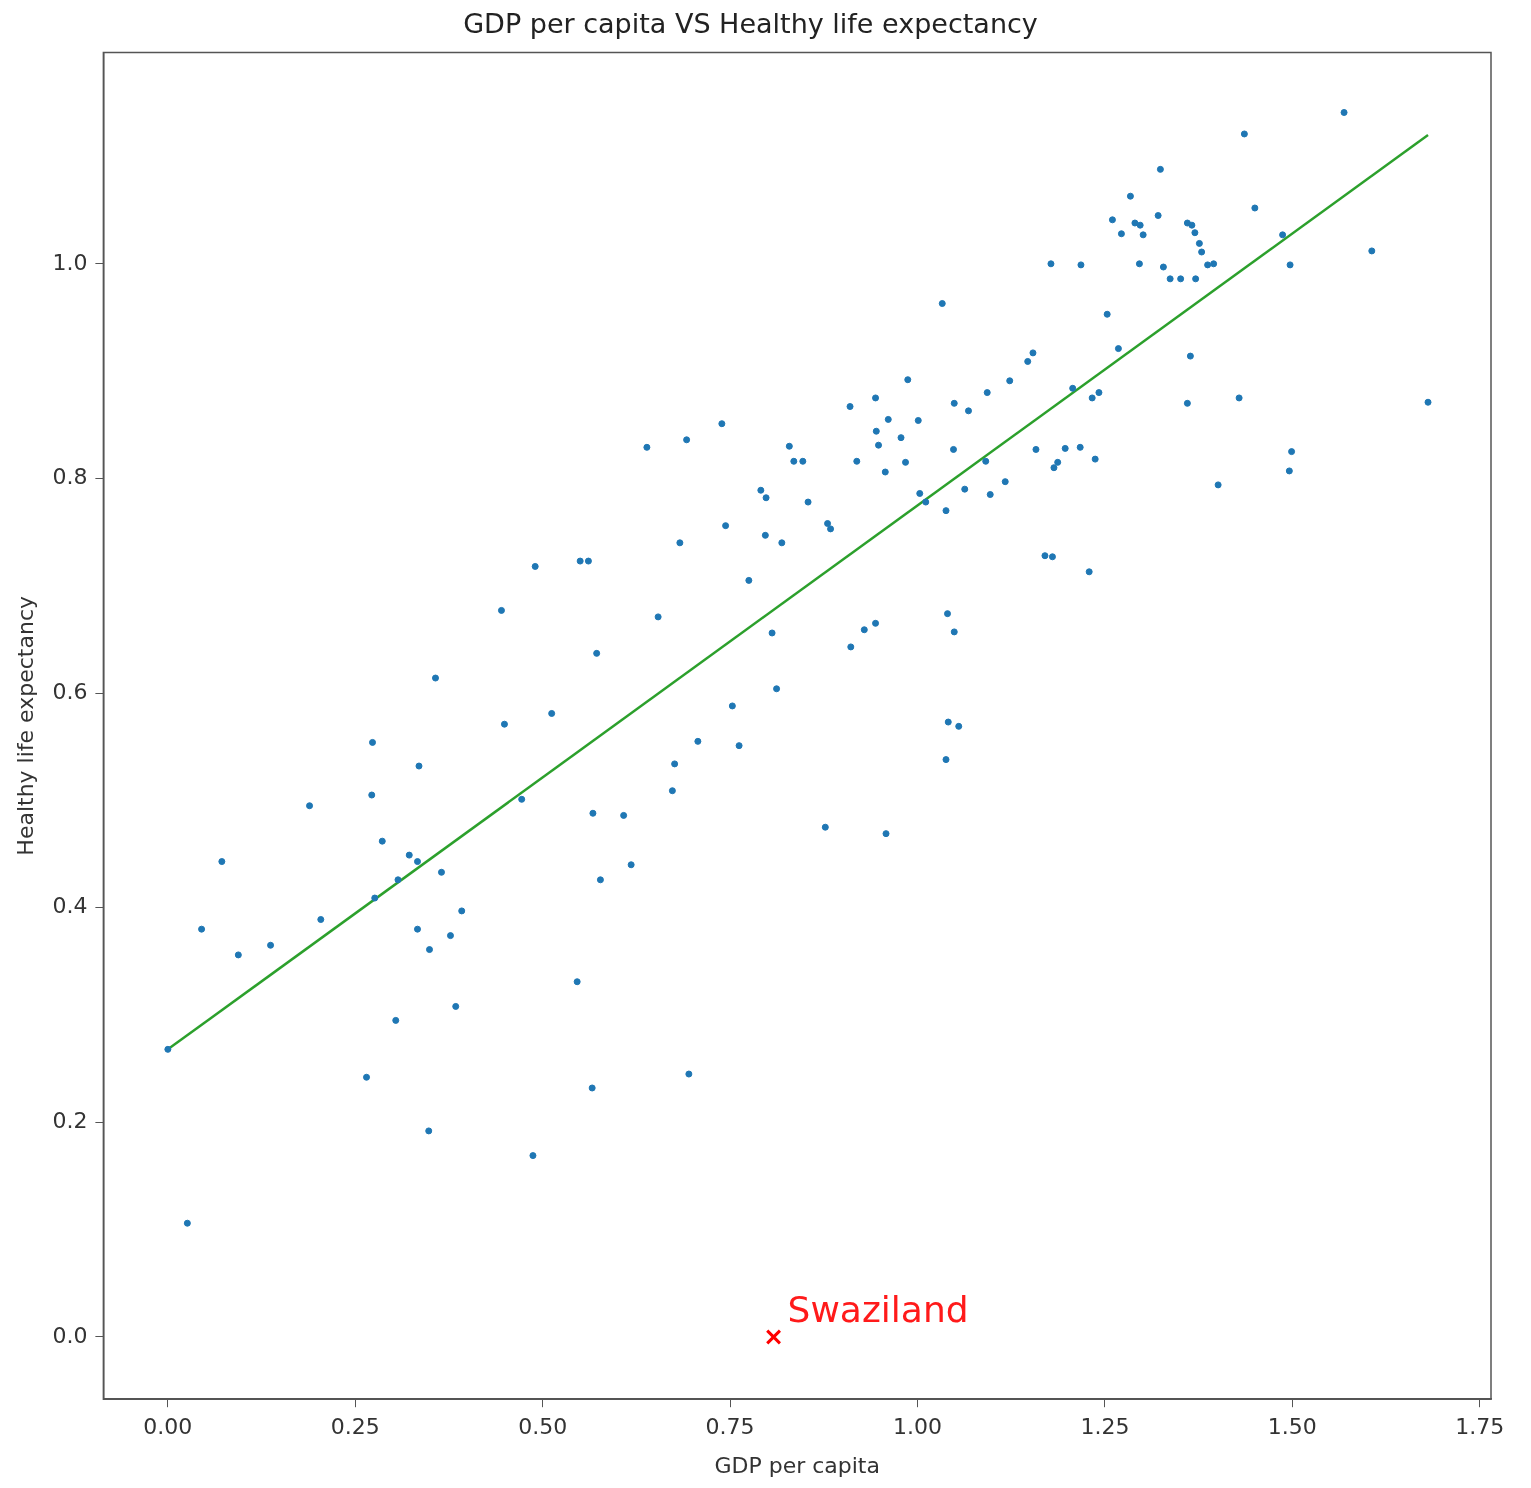 This screenshot has width=1531, height=1488. What do you see at coordinates (70, 477) in the screenshot?
I see `y-tick-label: 0.8` at bounding box center [70, 477].